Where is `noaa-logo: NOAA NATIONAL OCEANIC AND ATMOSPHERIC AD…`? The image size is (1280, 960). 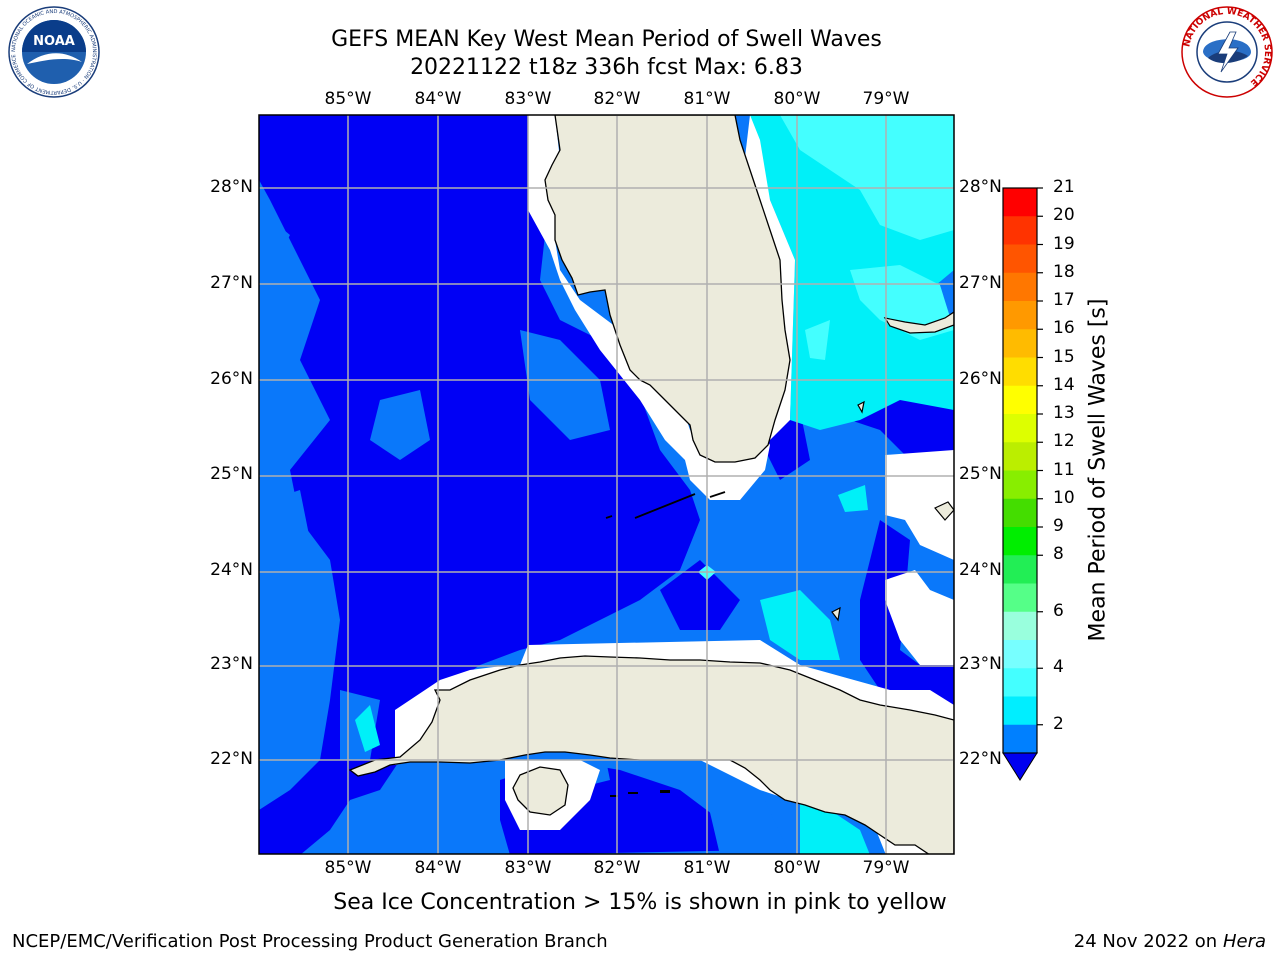
noaa-logo: NOAA NATIONAL OCEANIC AND ATMOSPHERIC AD… is located at coordinates (54, 52).